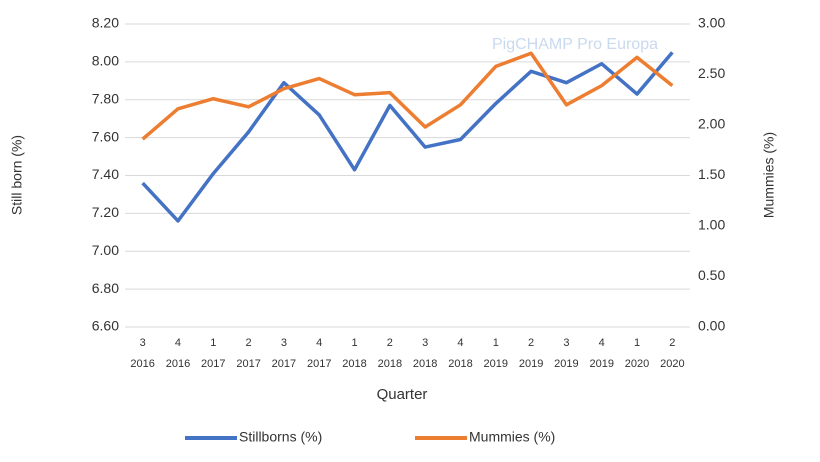  What do you see at coordinates (769, 175) in the screenshot?
I see `y2-axis-title: Mummies (%)` at bounding box center [769, 175].